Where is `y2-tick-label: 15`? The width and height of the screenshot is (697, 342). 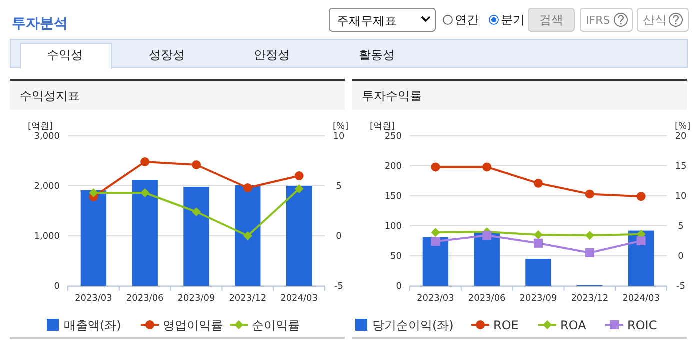
y2-tick-label: 15 is located at coordinates (681, 167).